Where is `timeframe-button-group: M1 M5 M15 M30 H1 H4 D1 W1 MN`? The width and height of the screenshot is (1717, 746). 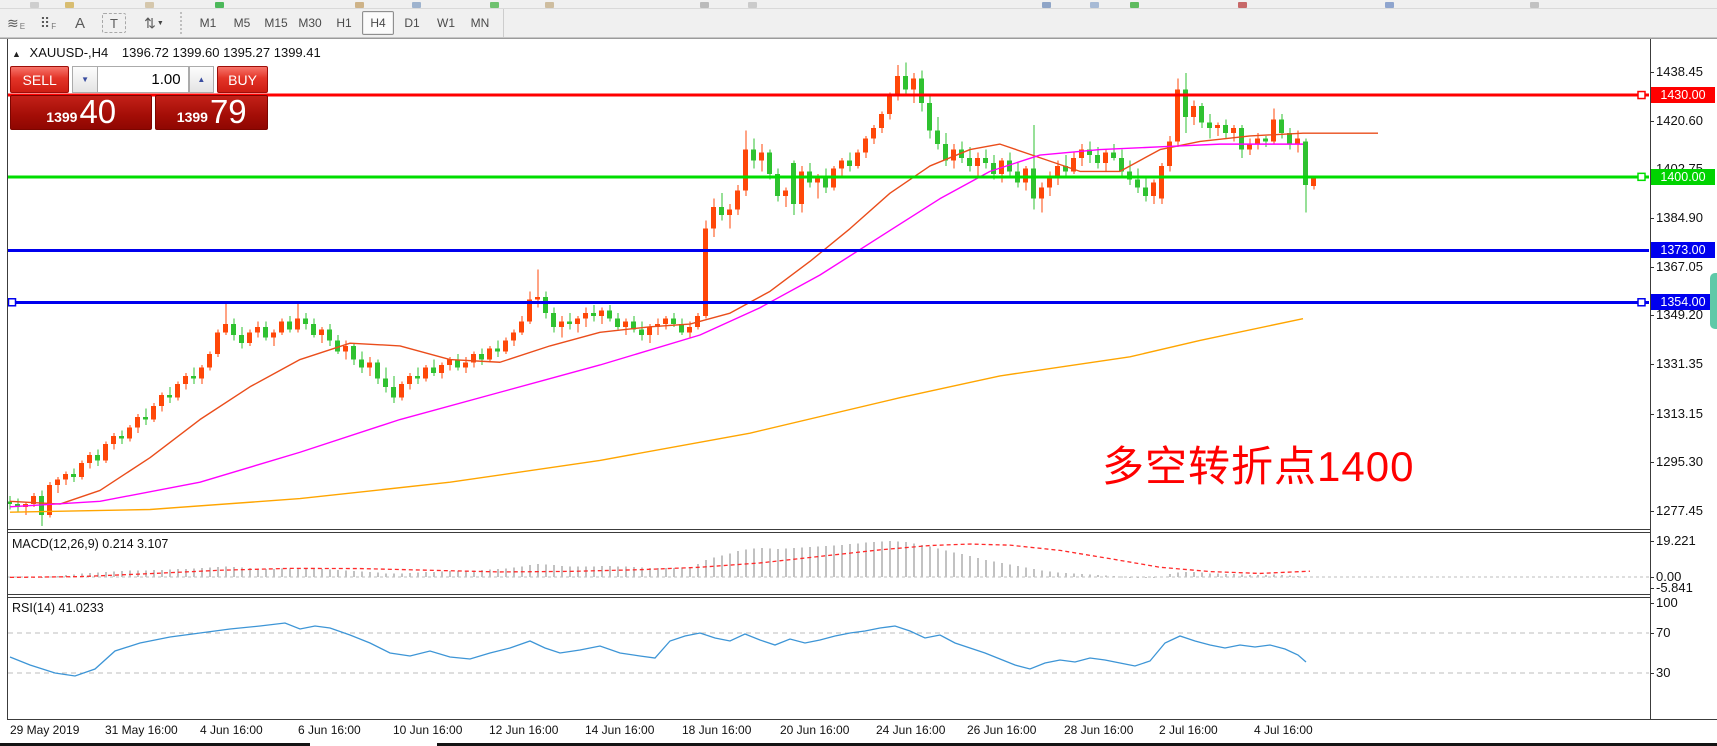 timeframe-button-group: M1 M5 M15 M30 H1 H4 D1 W1 MN is located at coordinates (347, 23).